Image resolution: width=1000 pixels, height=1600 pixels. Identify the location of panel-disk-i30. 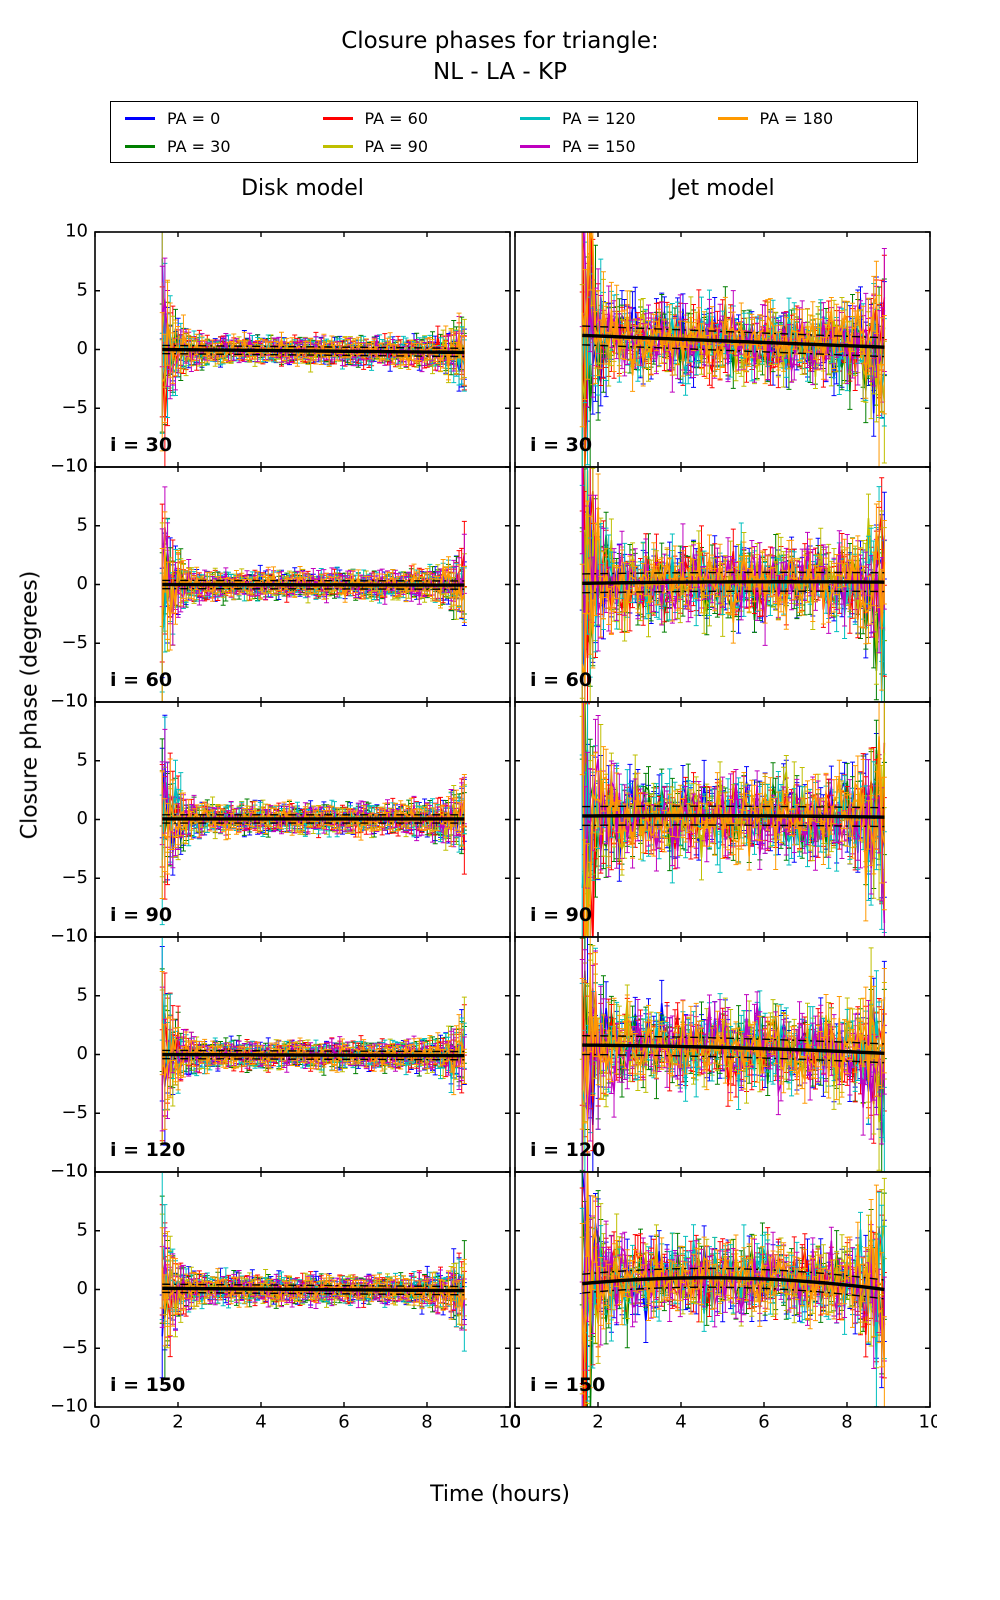
(277, 349).